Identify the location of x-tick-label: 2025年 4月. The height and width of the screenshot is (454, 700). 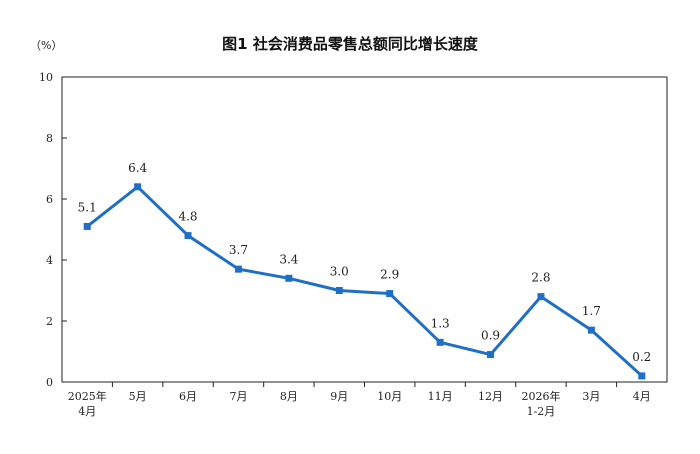
(87, 403).